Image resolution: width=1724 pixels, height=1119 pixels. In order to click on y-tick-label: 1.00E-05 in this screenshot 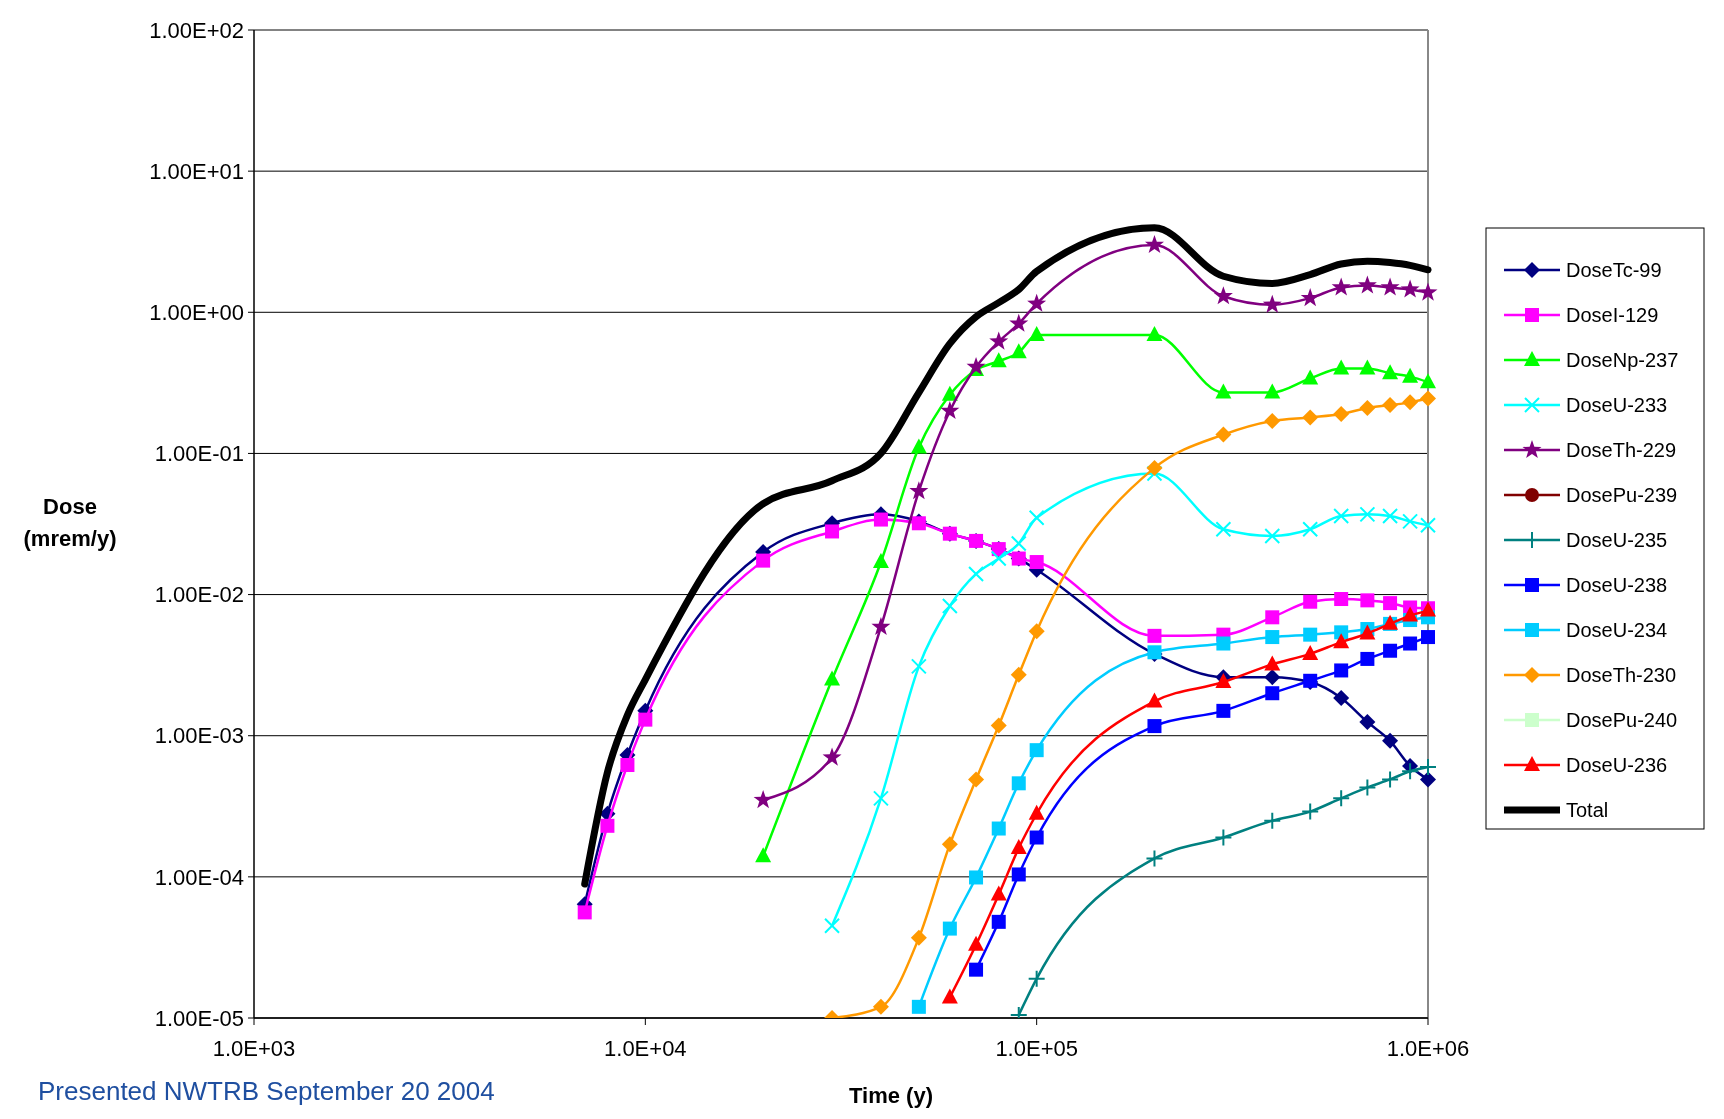, I will do `click(199, 1018)`.